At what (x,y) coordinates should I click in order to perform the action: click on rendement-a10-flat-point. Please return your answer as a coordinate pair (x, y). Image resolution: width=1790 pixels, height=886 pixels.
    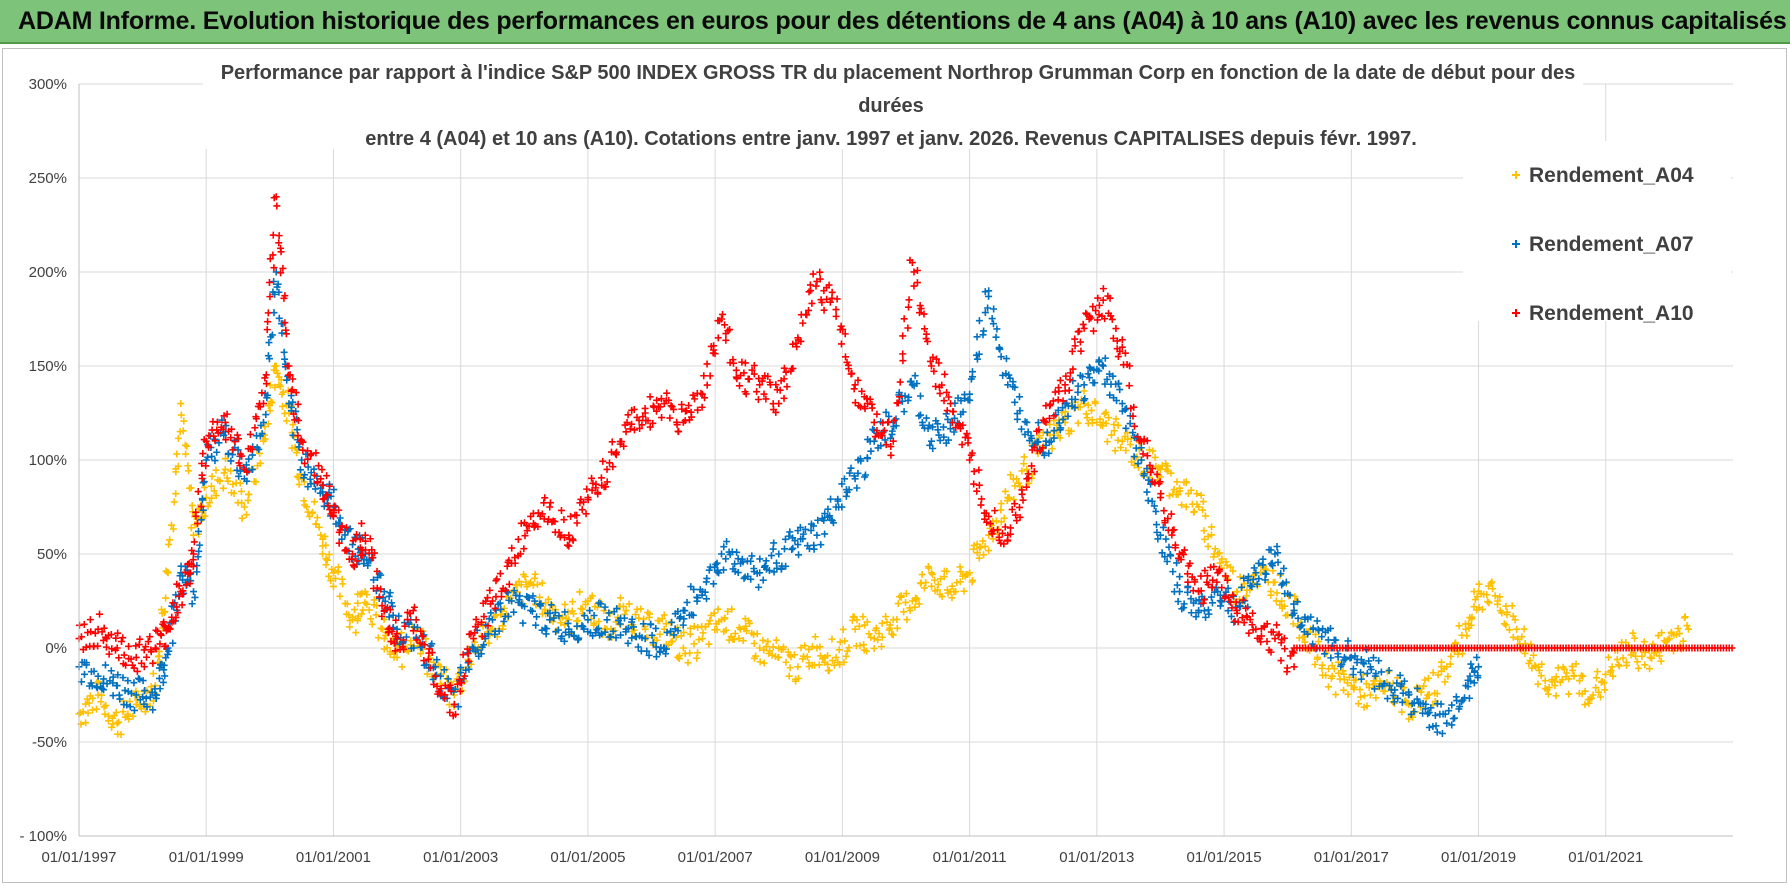
    Looking at the image, I should click on (1732, 648).